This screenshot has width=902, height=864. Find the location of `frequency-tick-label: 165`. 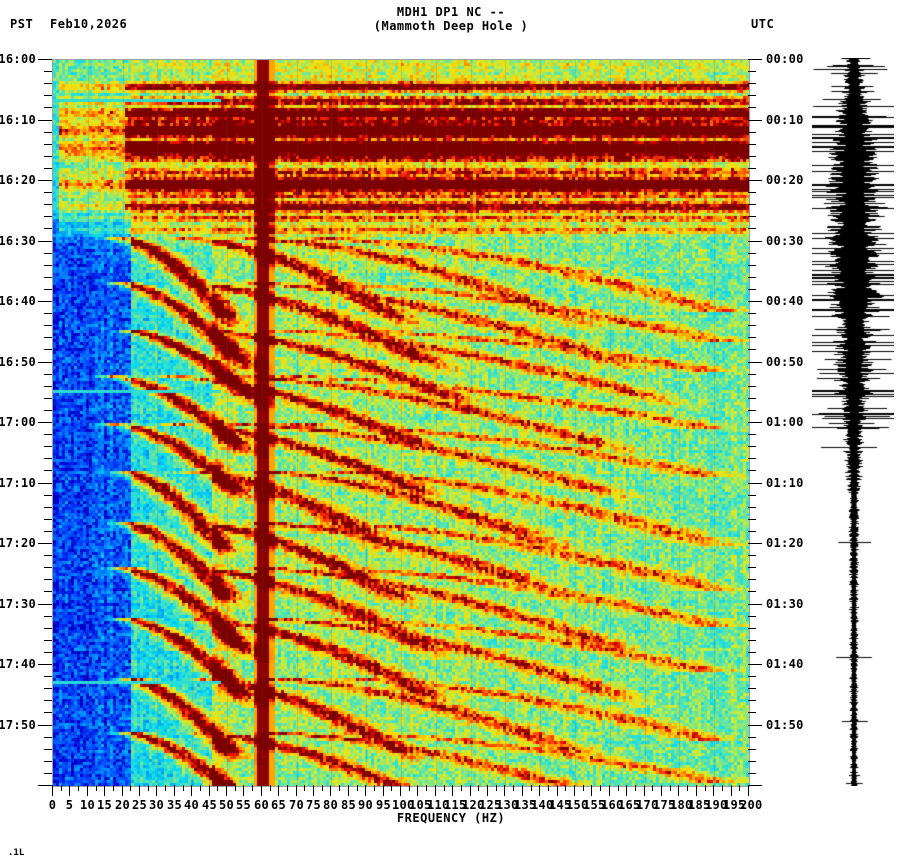

frequency-tick-label: 165 is located at coordinates (629, 805).